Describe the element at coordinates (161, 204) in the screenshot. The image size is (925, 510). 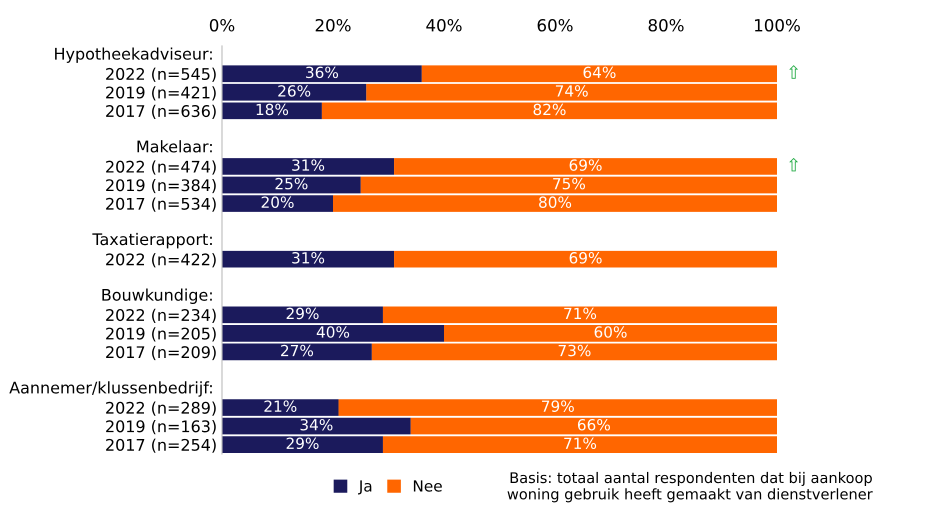
I see `y-tick-label: 2017 (n=534)` at that location.